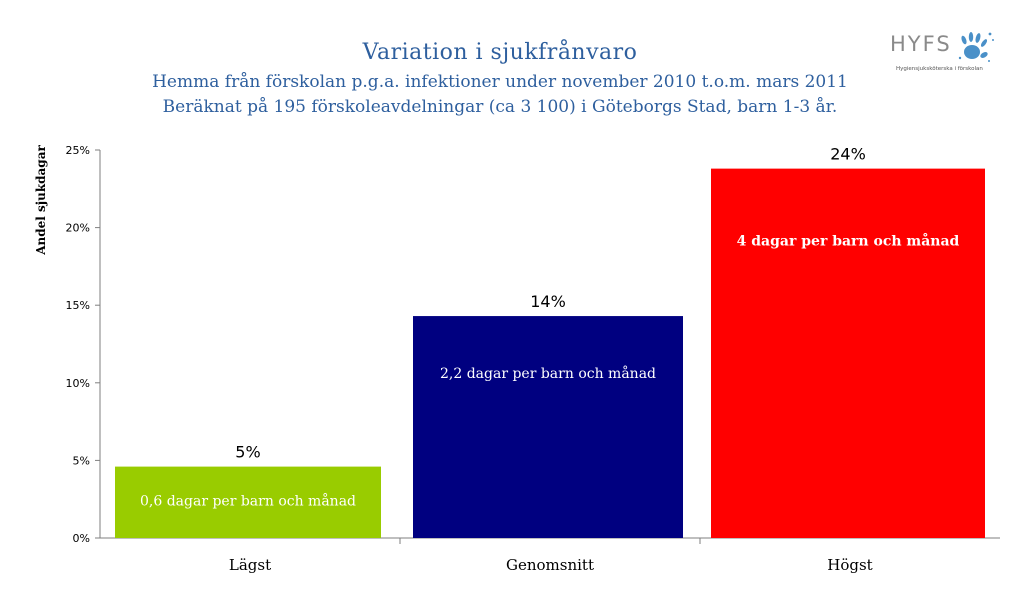  What do you see at coordinates (78, 228) in the screenshot?
I see `y-tick-label: 20%` at bounding box center [78, 228].